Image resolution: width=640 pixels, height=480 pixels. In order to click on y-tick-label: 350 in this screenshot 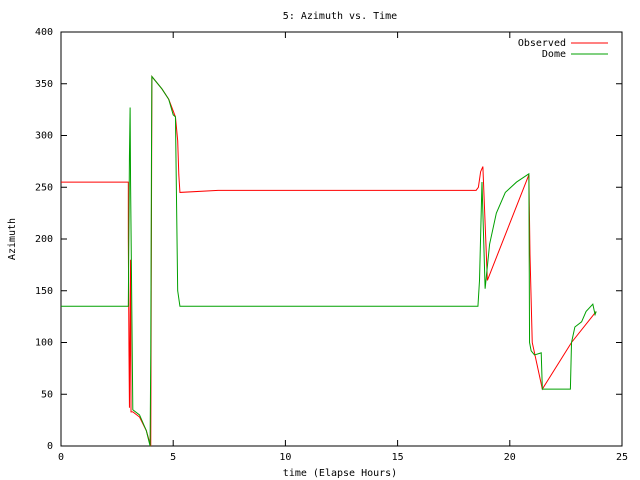, I will do `click(44, 84)`.